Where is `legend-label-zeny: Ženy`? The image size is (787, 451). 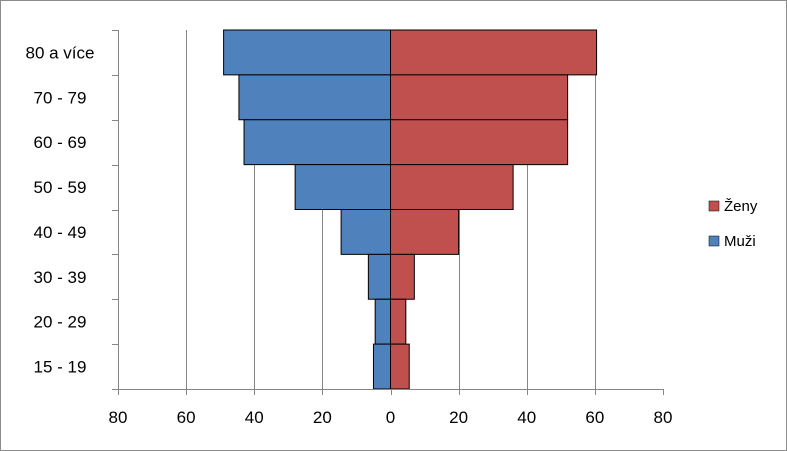
legend-label-zeny: Ženy is located at coordinates (741, 206).